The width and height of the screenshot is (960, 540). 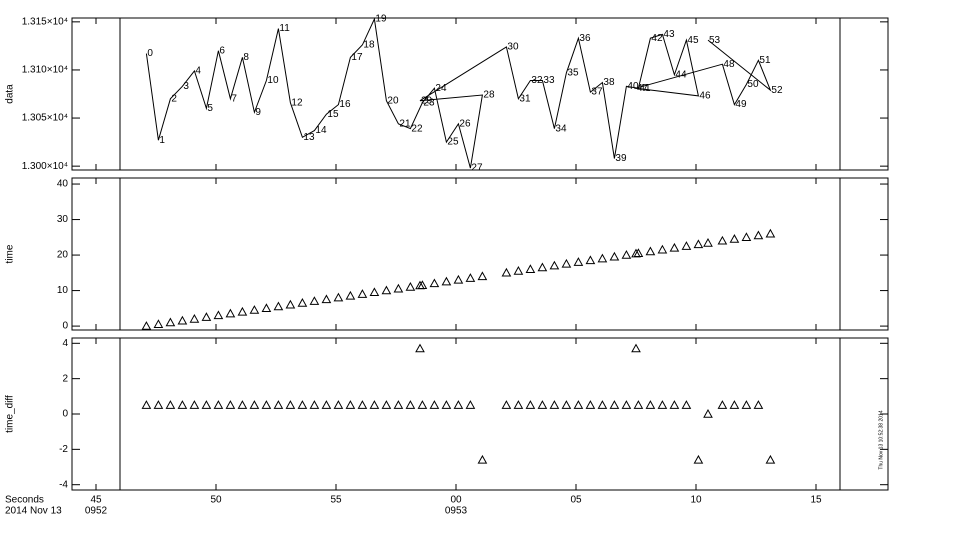 What do you see at coordinates (643, 88) in the screenshot?
I see `point-label: 47` at bounding box center [643, 88].